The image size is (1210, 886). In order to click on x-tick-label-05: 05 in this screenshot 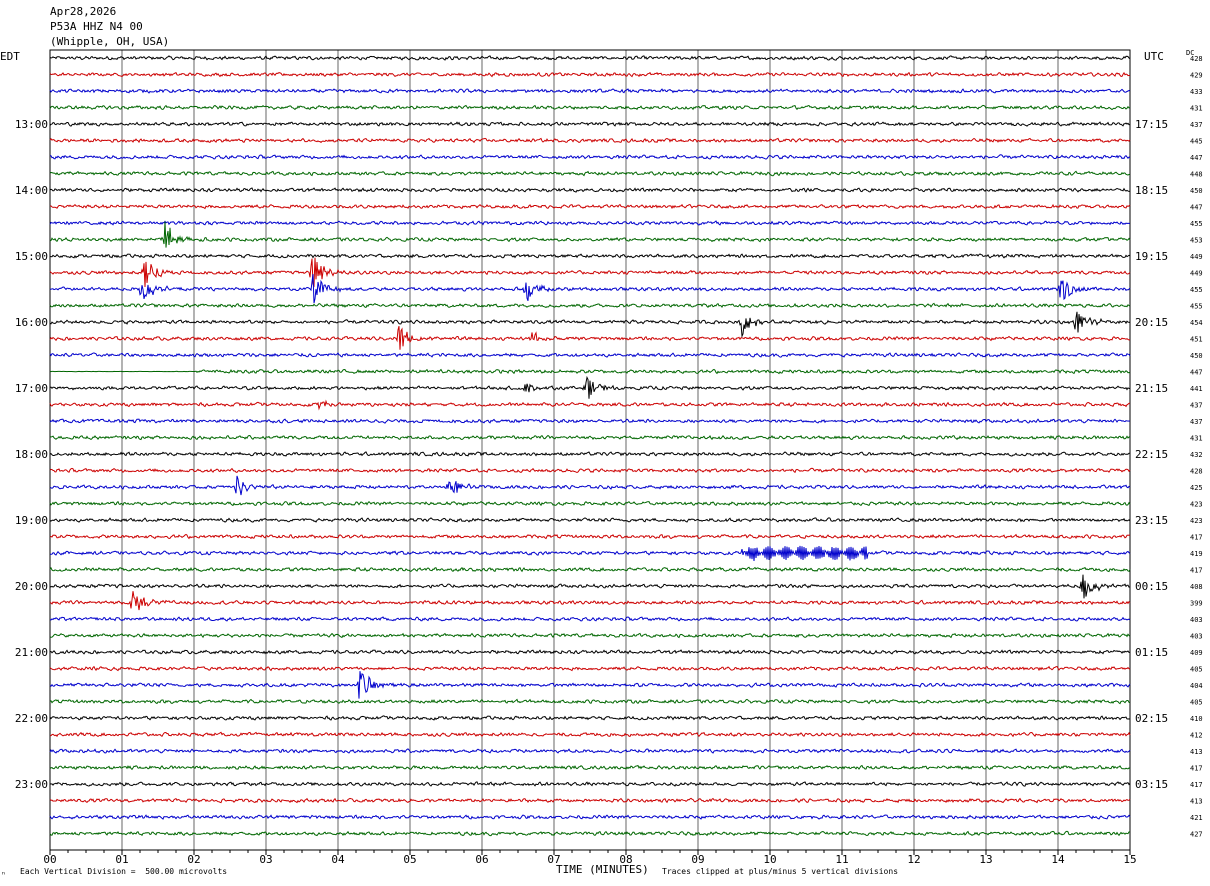, I will do `click(409, 859)`.